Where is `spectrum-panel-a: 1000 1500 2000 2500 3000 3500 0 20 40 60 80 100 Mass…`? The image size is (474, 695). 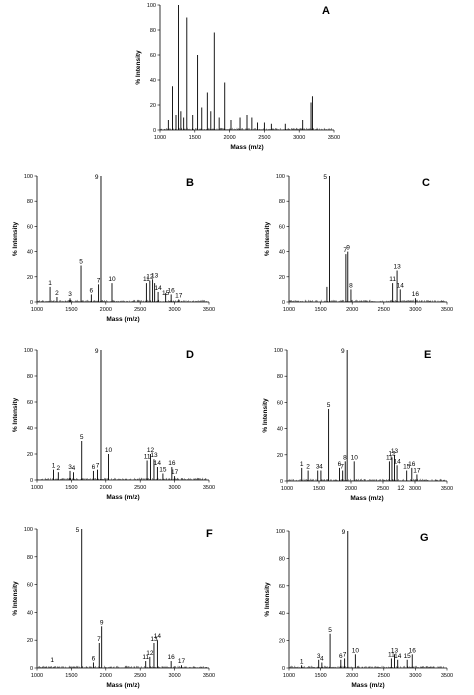 spectrum-panel-a: 1000 1500 2000 2500 3000 3500 0 20 40 60 80 100 Mass… is located at coordinates (237, 77).